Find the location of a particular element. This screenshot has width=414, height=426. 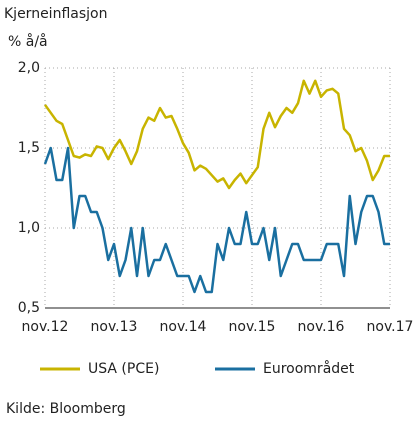

x-tick-label: nov.16 is located at coordinates (321, 327).